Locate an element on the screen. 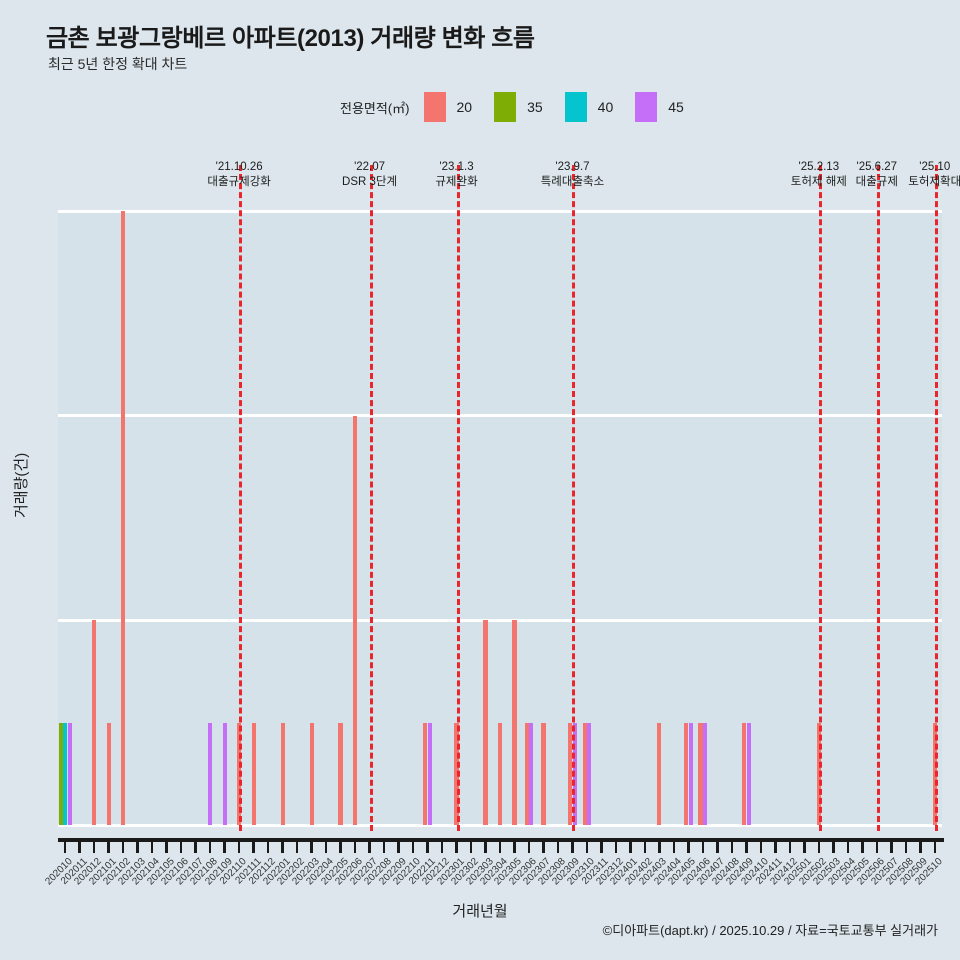 This screenshot has width=960, height=960. annotation-date: '21.10.26 is located at coordinates (239, 167).